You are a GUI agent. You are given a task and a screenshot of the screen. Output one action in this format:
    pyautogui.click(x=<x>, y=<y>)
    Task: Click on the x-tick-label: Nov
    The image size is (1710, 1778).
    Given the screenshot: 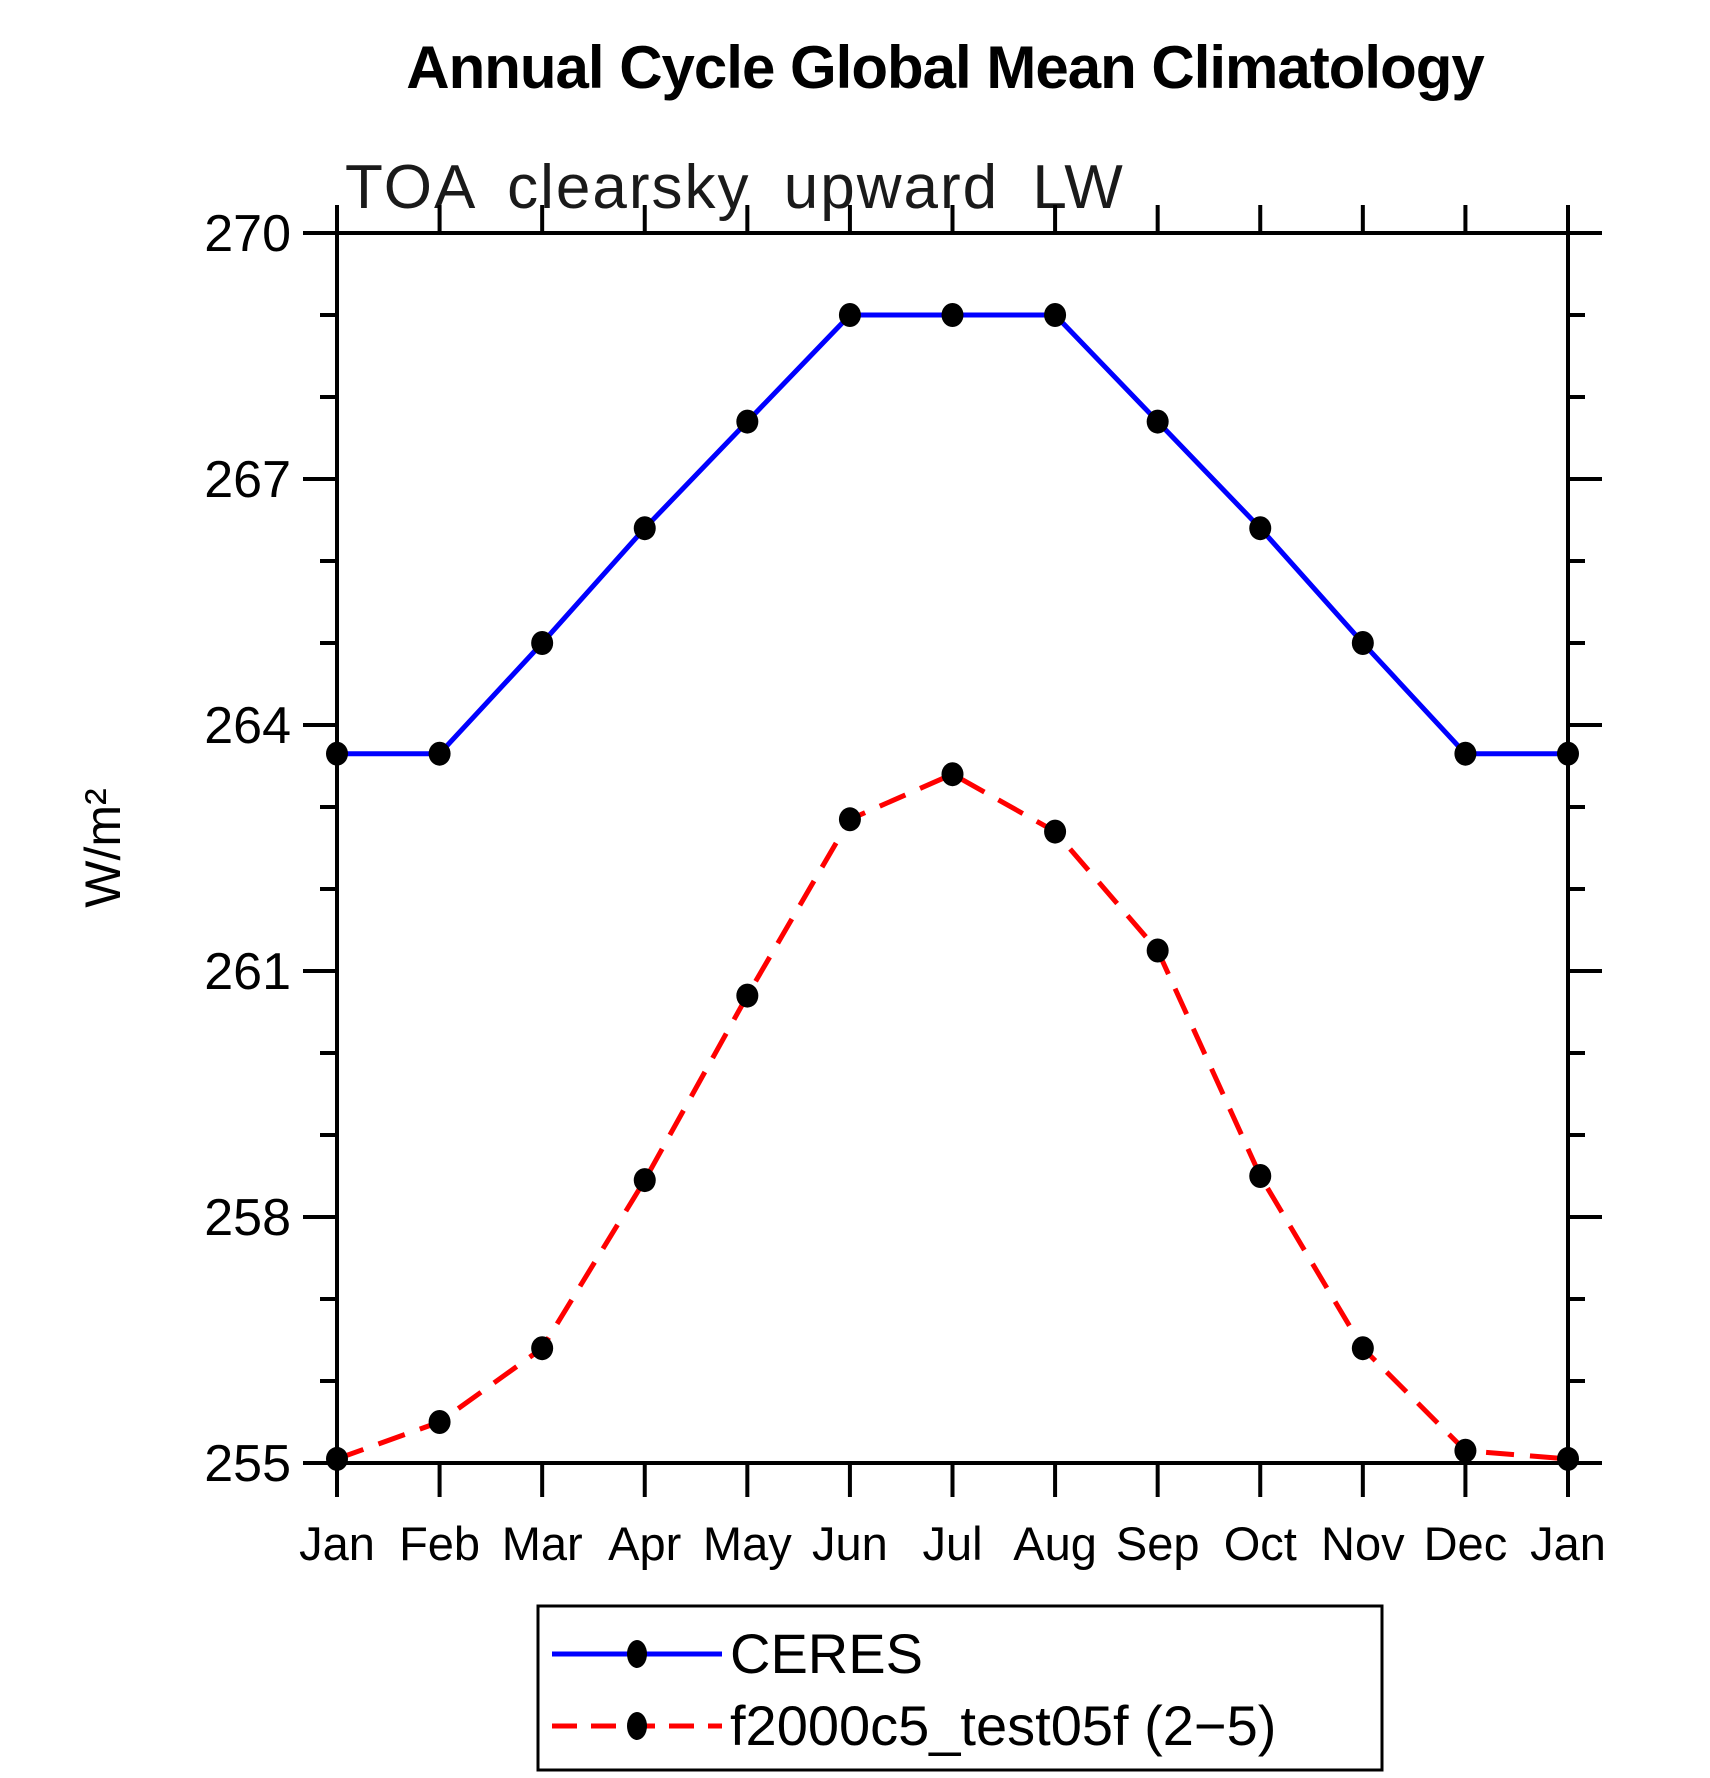 What is the action you would take?
    pyautogui.click(x=1363, y=1543)
    